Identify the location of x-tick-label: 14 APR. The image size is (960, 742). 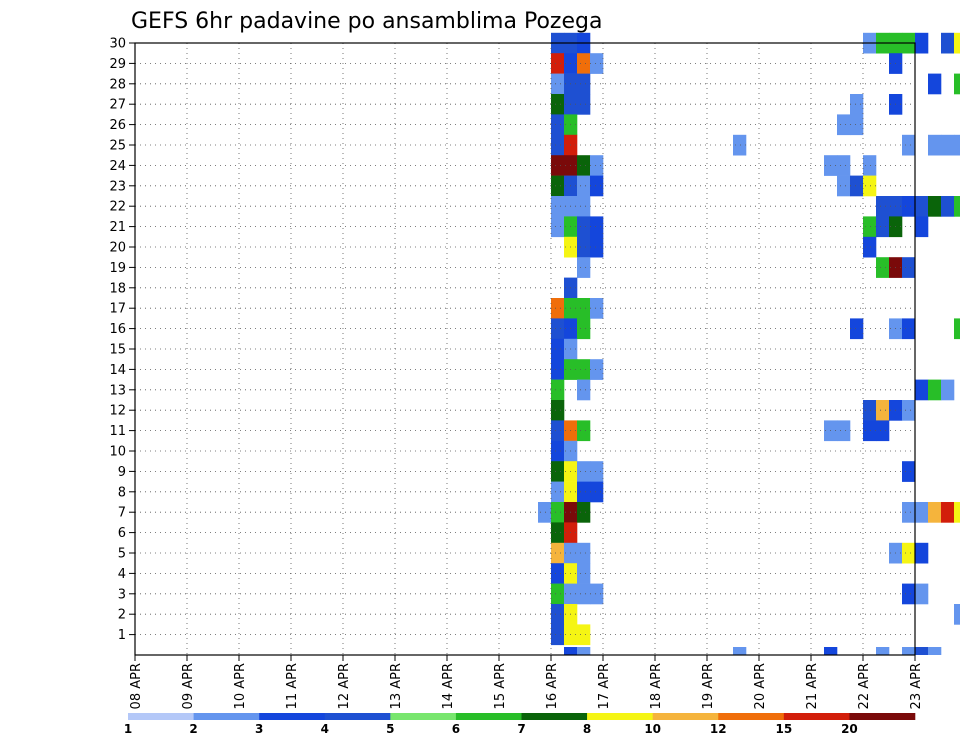
(448, 686).